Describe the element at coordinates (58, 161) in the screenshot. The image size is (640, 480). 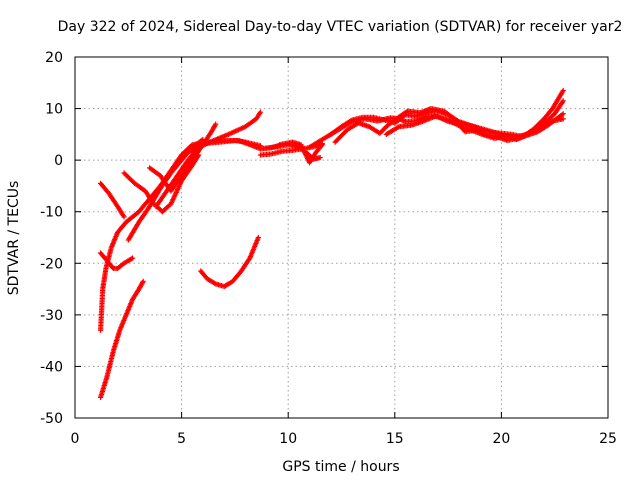
I see `y-tick-label: 0` at that location.